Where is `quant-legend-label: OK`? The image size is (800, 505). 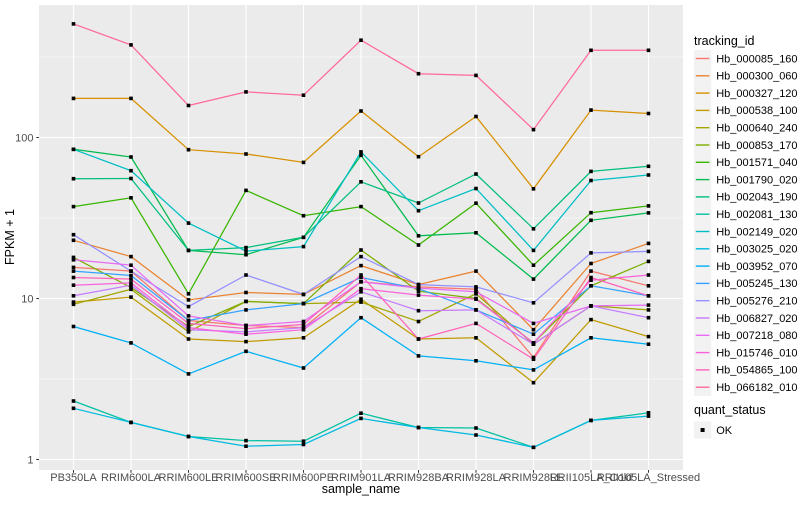
quant-legend-label: OK is located at coordinates (724, 431).